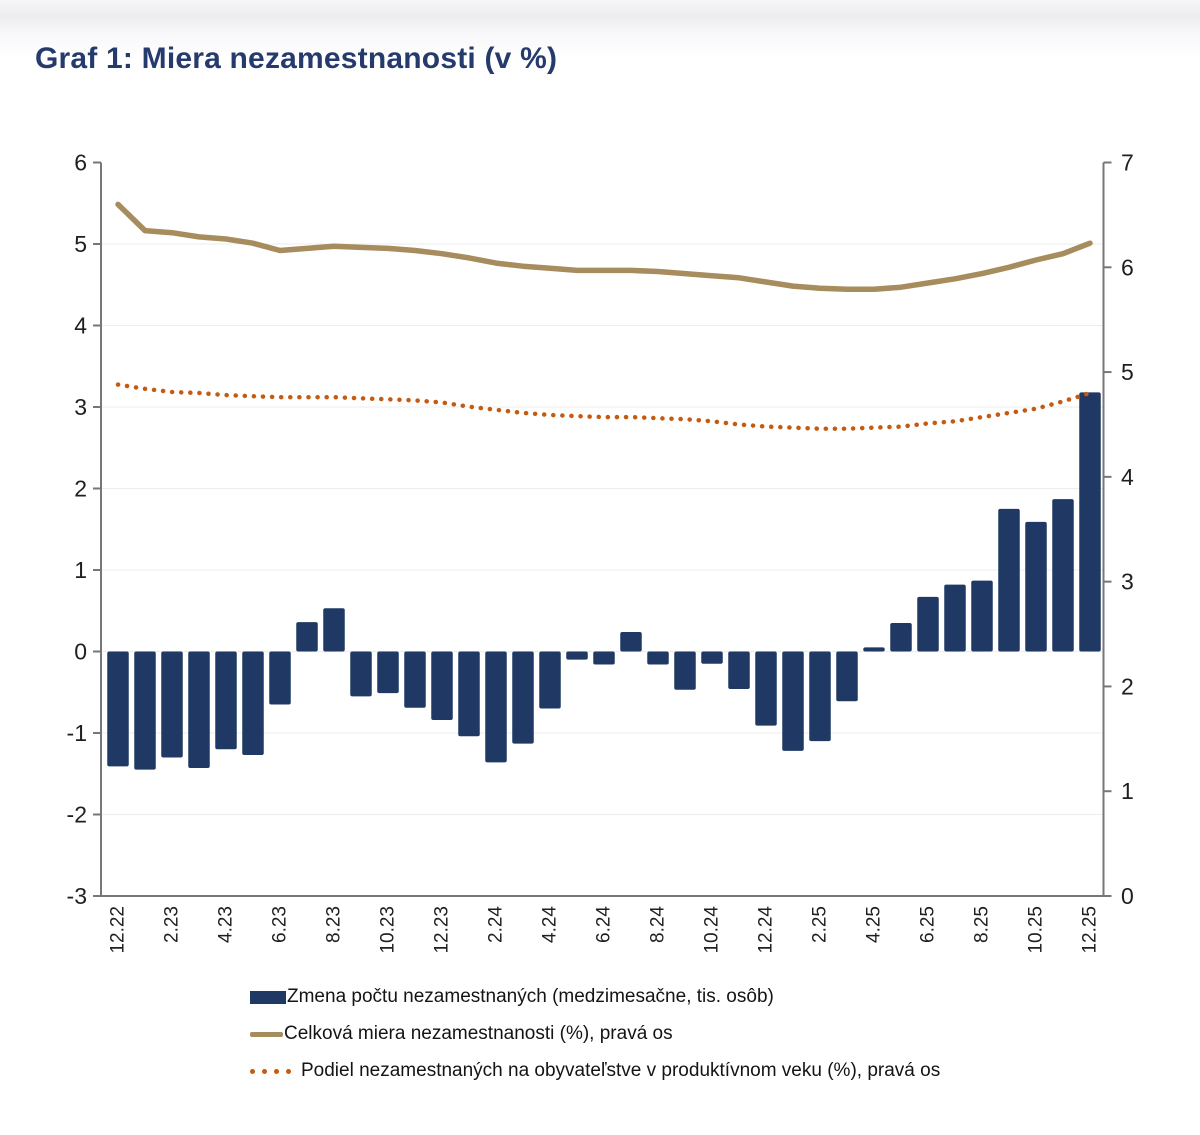  Describe the element at coordinates (1127, 163) in the screenshot. I see `right-axis-tick-label: 7` at that location.